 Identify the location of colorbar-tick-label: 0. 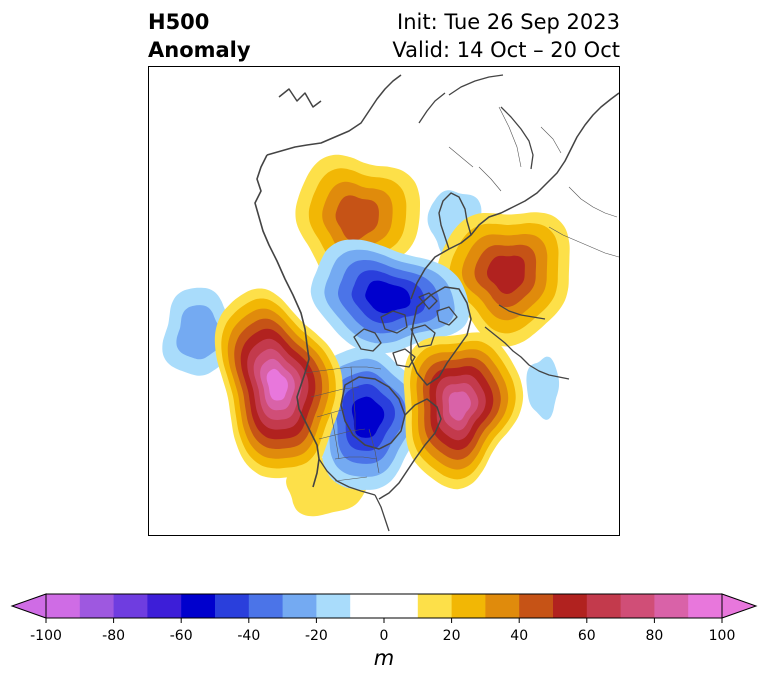
(384, 636).